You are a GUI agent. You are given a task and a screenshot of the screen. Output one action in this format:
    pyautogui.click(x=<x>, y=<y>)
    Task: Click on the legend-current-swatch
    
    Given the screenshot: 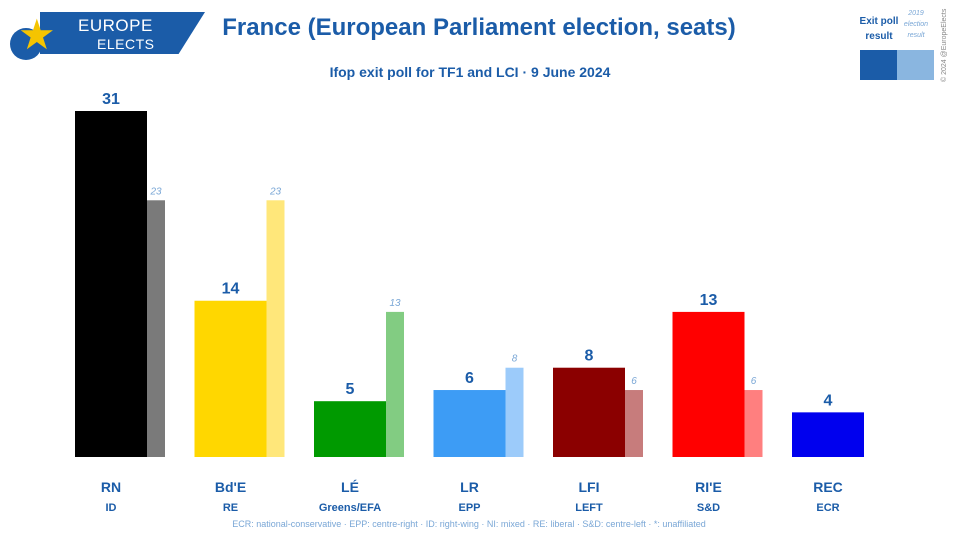 What is the action you would take?
    pyautogui.click(x=878, y=65)
    